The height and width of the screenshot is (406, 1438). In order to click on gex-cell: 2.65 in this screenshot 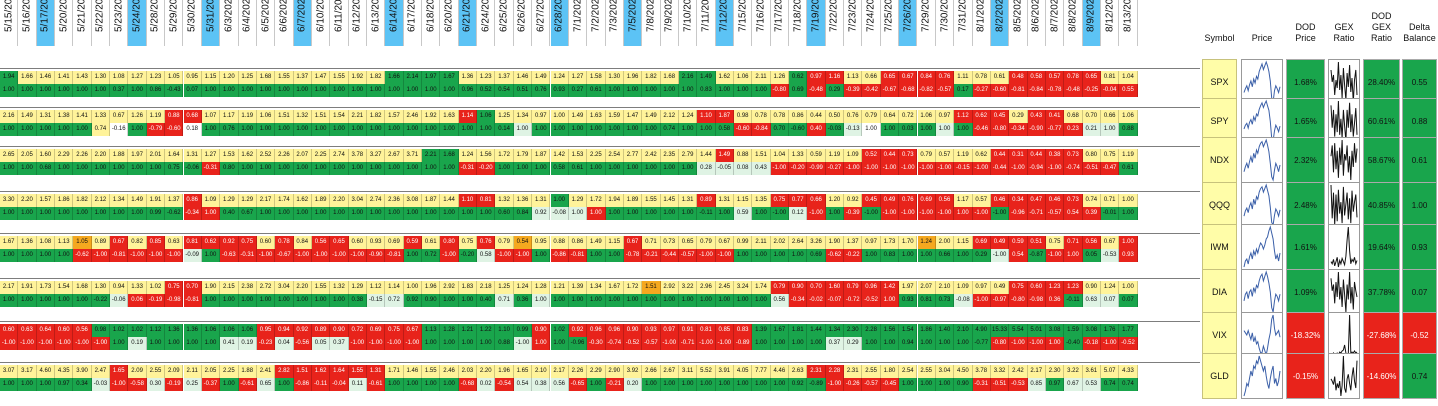, I will do `click(9, 155)`.